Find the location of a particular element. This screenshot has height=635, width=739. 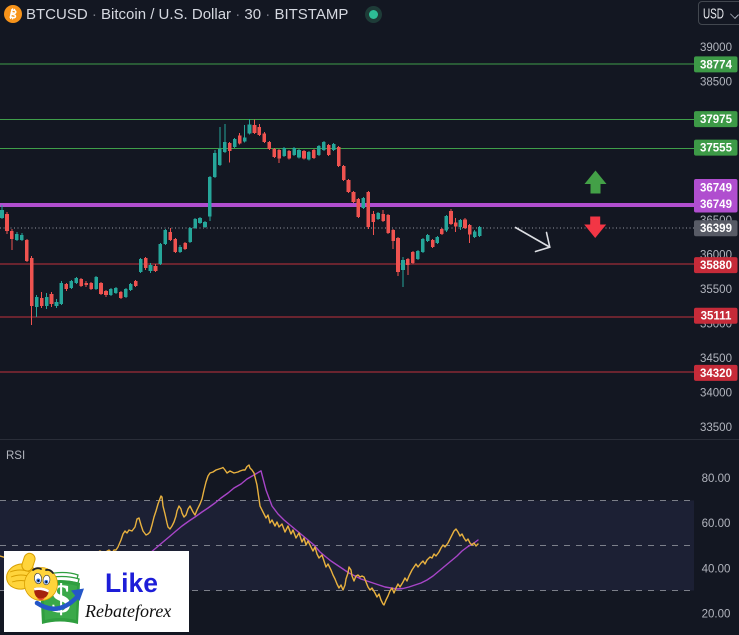

svg-text: 36399 is located at coordinates (716, 229).